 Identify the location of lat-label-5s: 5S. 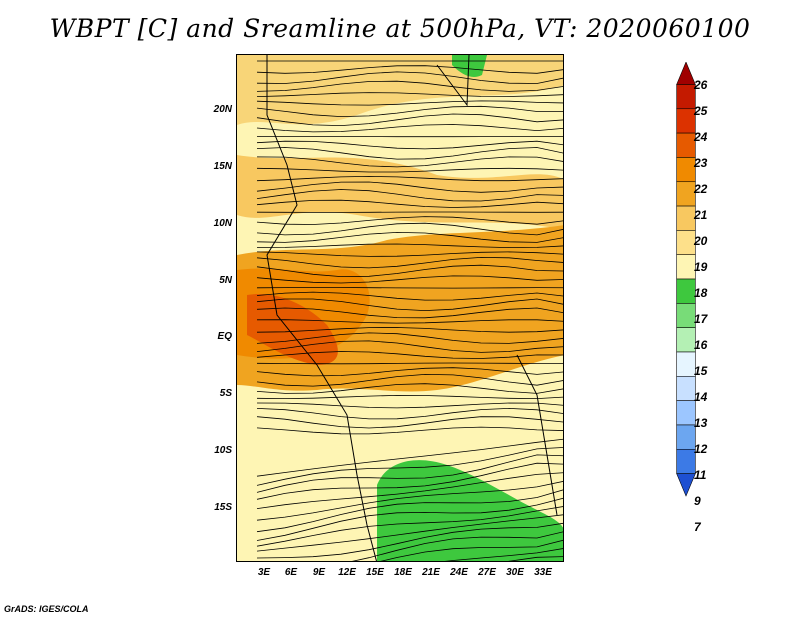
(225, 393).